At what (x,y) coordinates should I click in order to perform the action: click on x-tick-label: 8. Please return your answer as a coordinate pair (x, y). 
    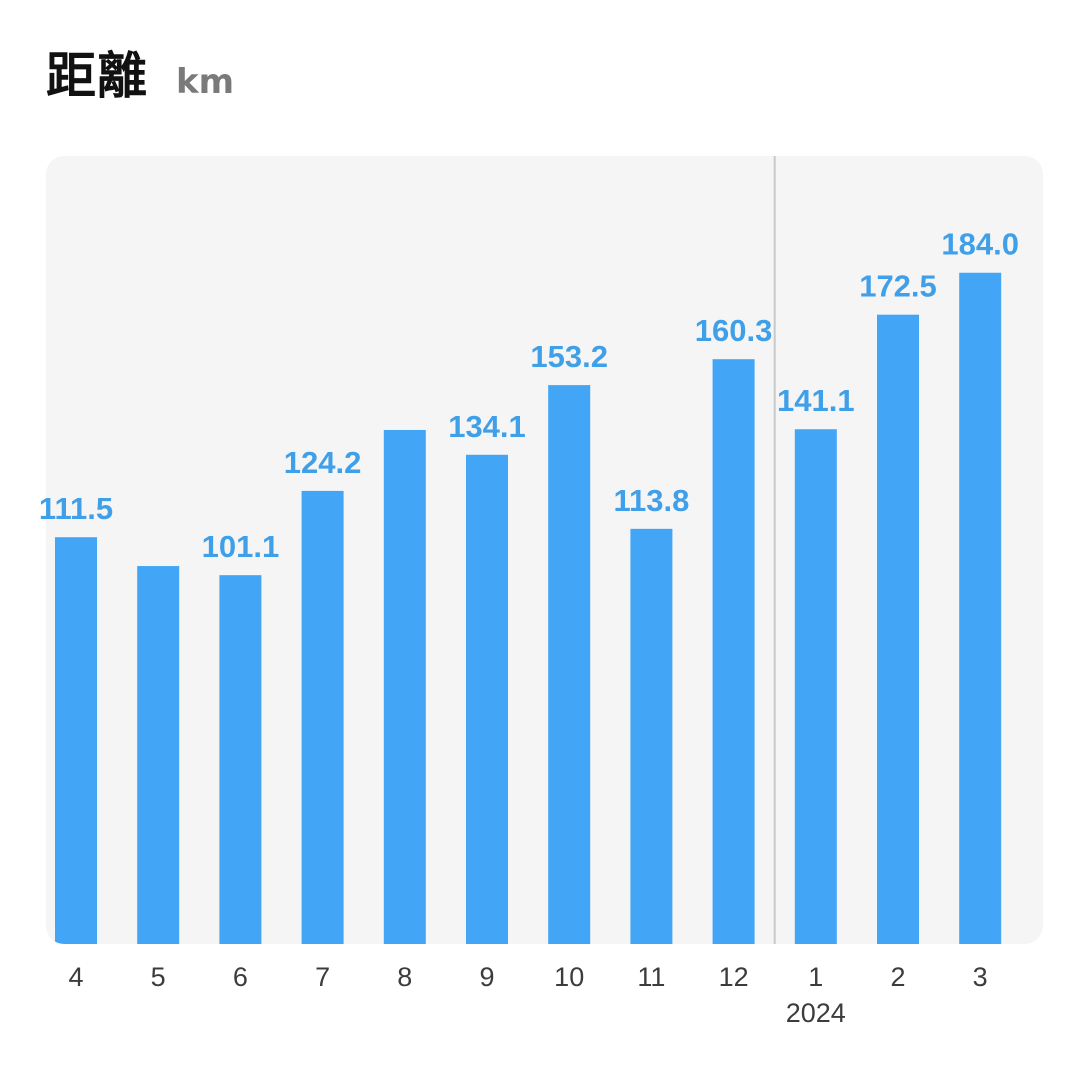
    Looking at the image, I should click on (404, 977).